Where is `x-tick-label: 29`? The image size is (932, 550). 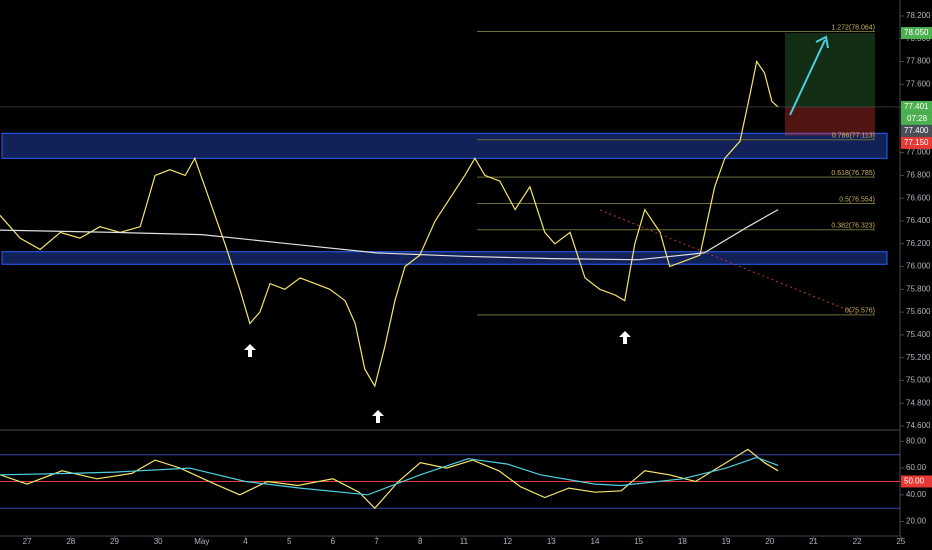
x-tick-label: 29 is located at coordinates (114, 541).